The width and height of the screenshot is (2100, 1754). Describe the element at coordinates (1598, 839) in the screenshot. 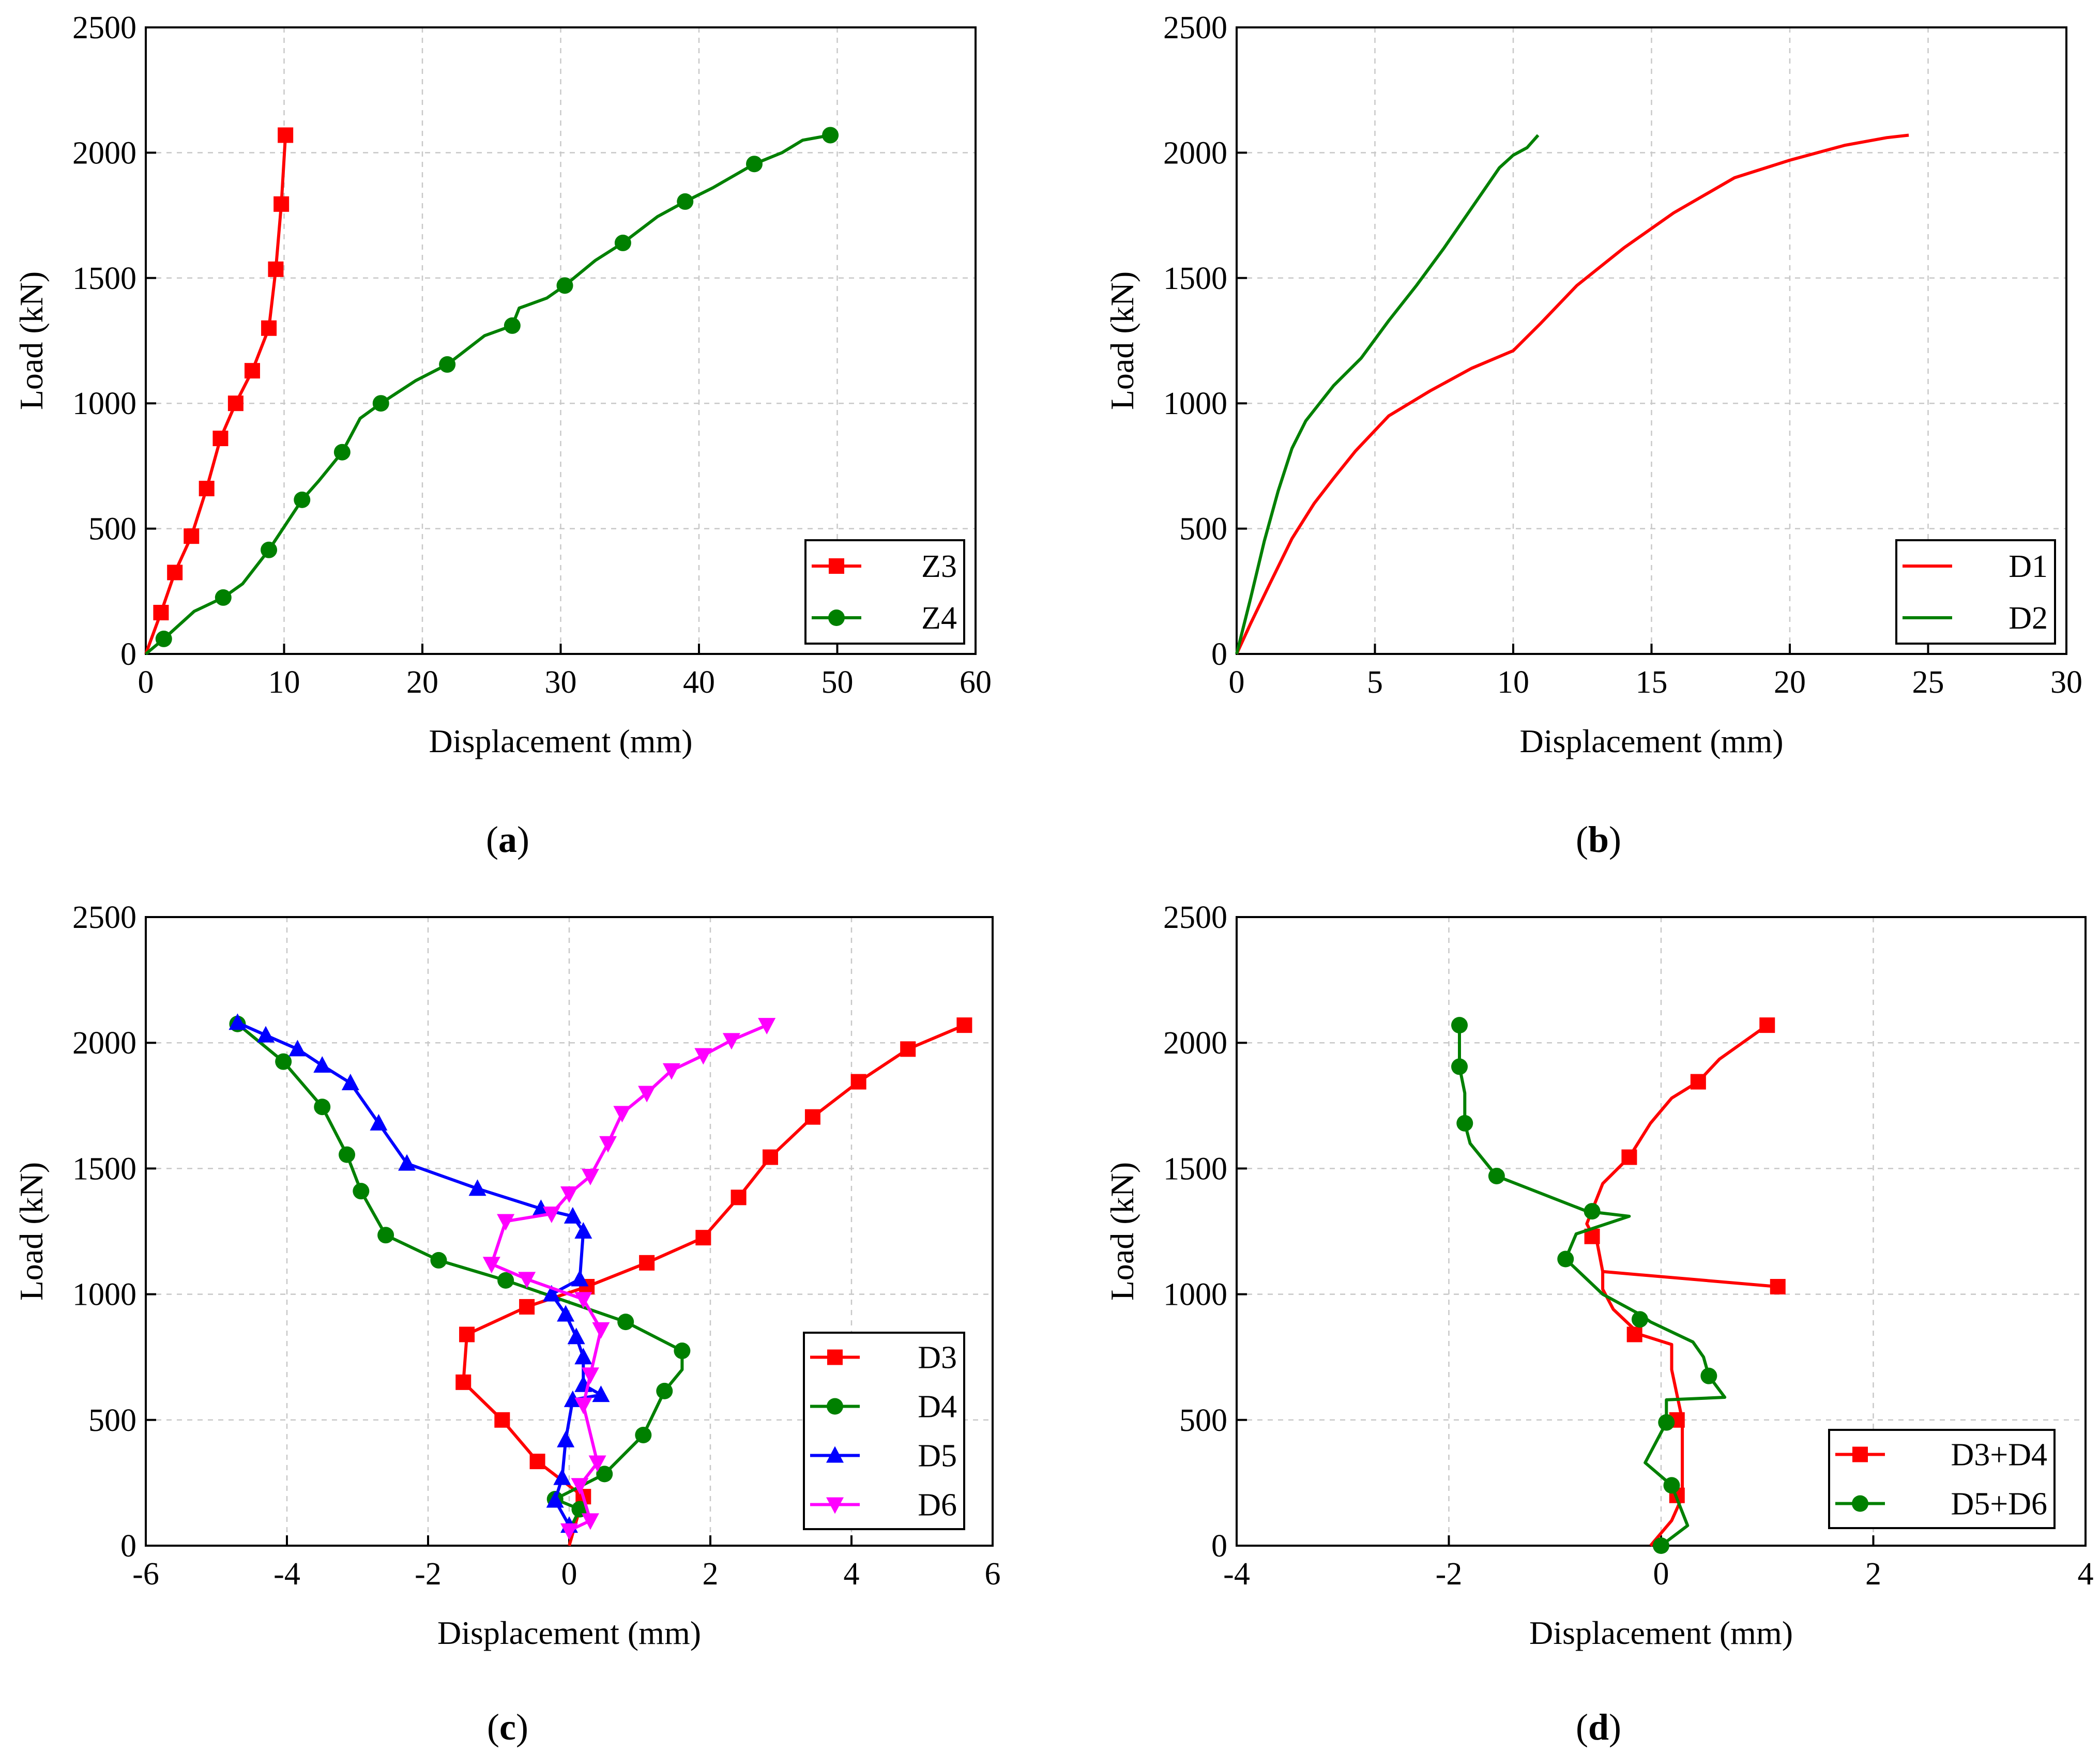

I see `panel-label: (b)` at that location.